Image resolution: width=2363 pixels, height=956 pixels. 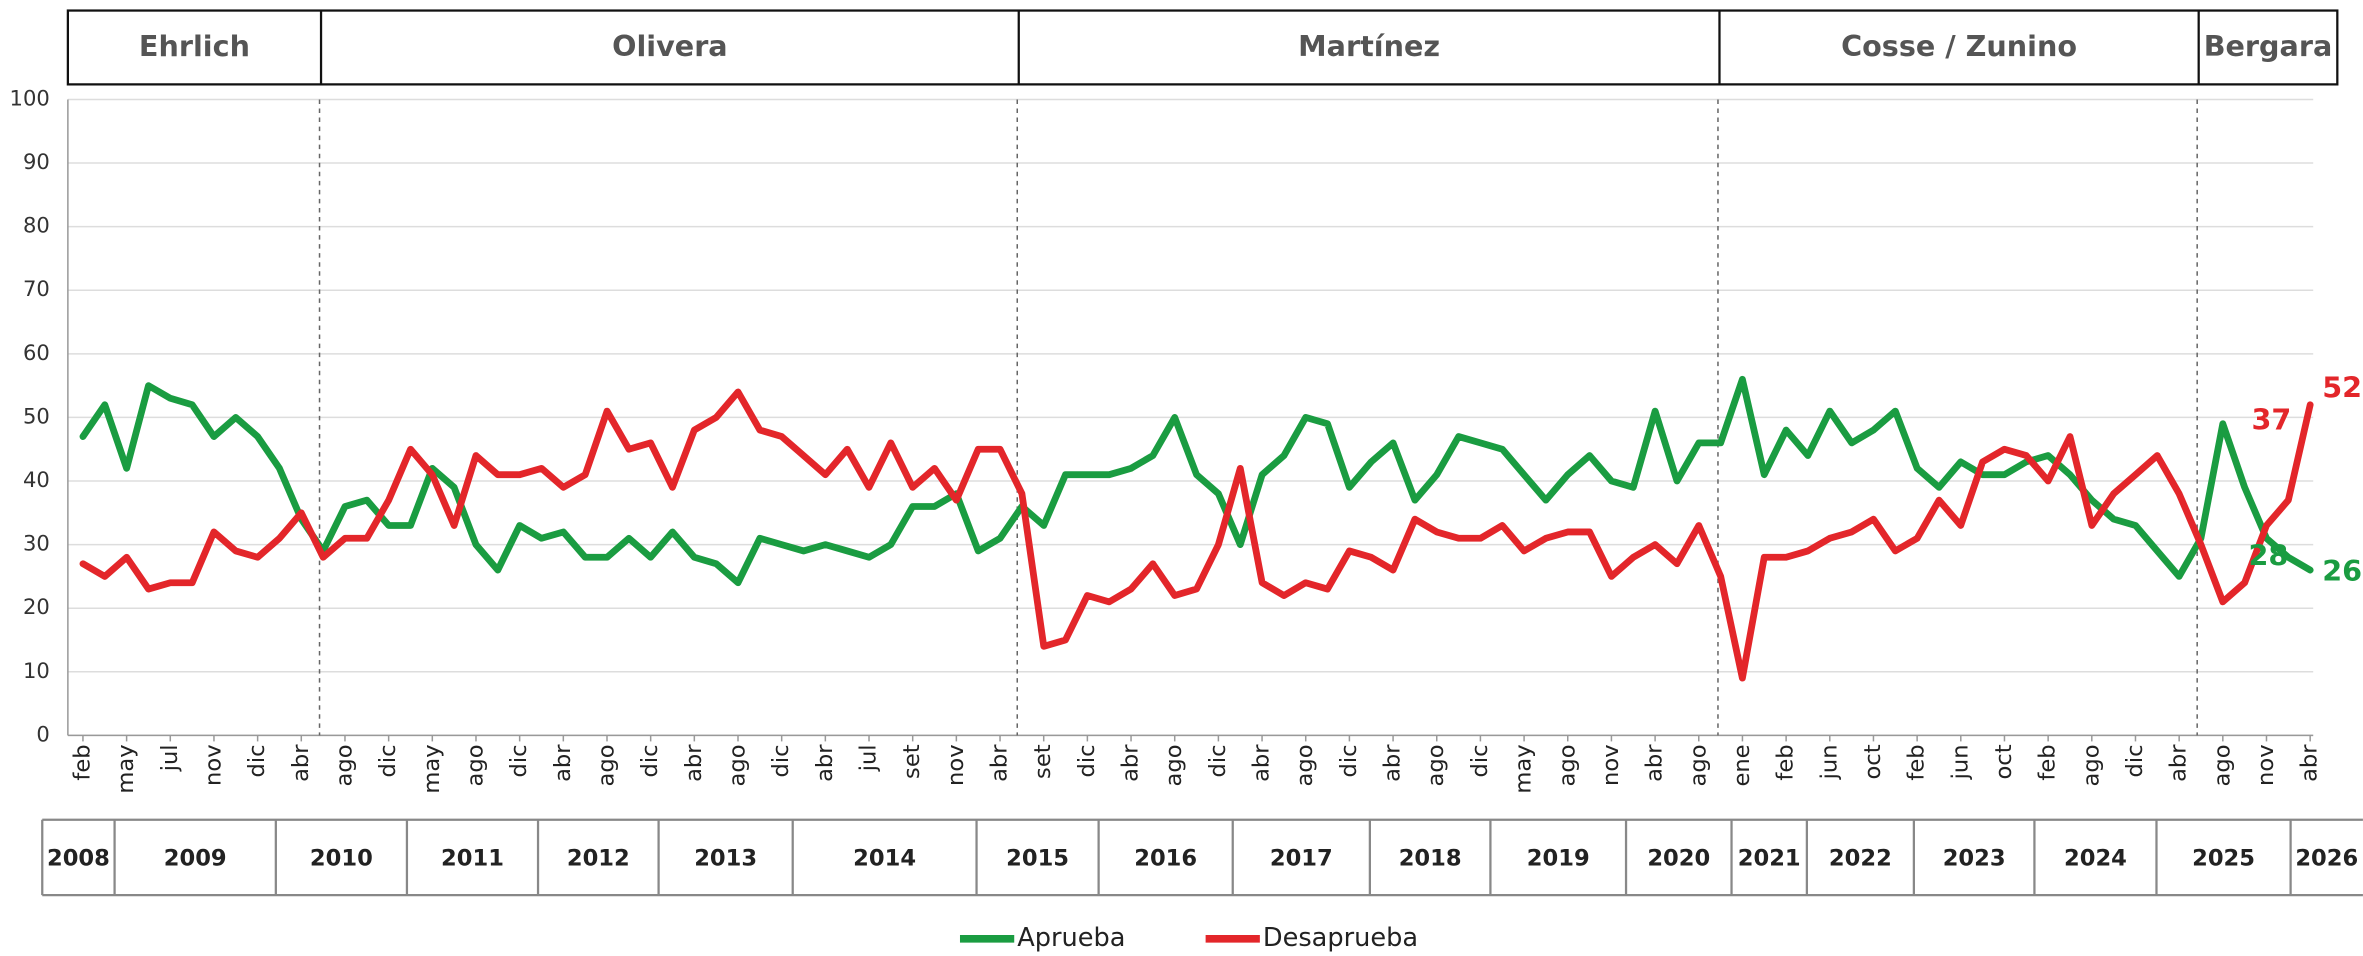 I want to click on y-tick-label: 0, so click(x=42, y=733).